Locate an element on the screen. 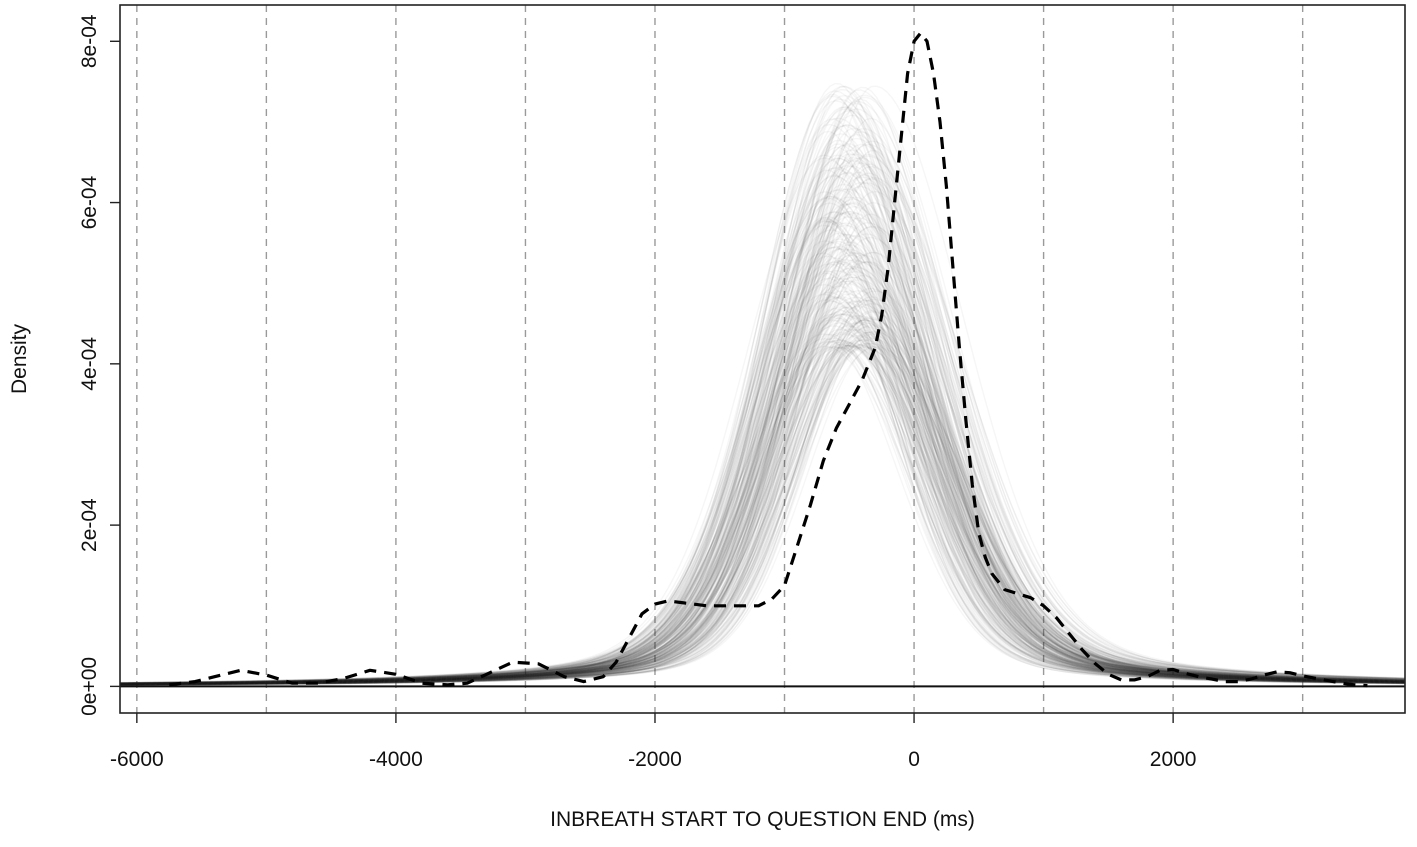 The image size is (1417, 847). y-tick-label: 0e+00 is located at coordinates (89, 686).